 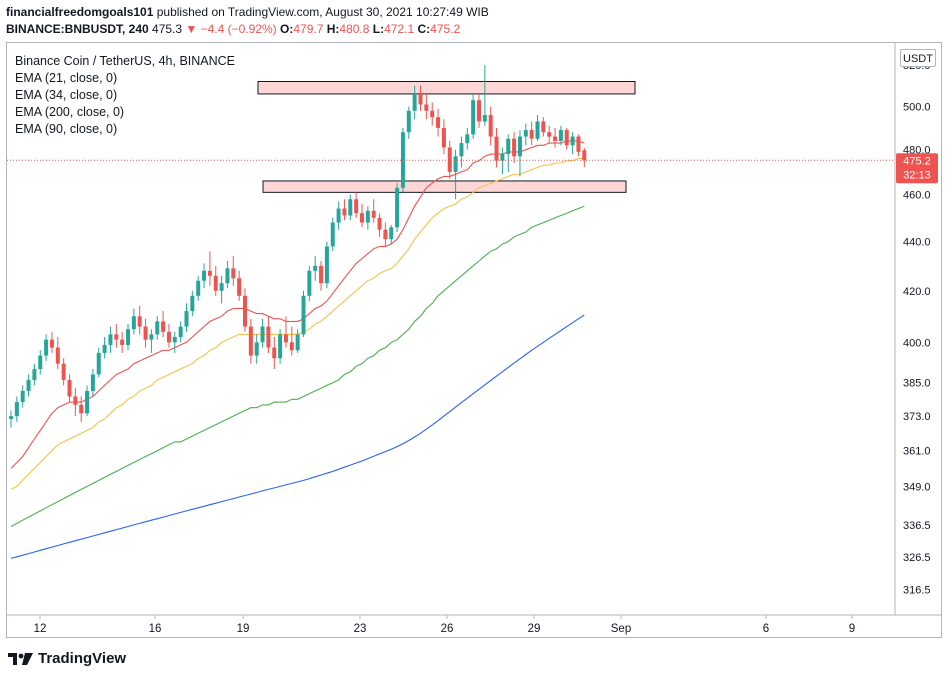 I want to click on legend-ema34: EMA (34, close, 0), so click(x=66, y=95).